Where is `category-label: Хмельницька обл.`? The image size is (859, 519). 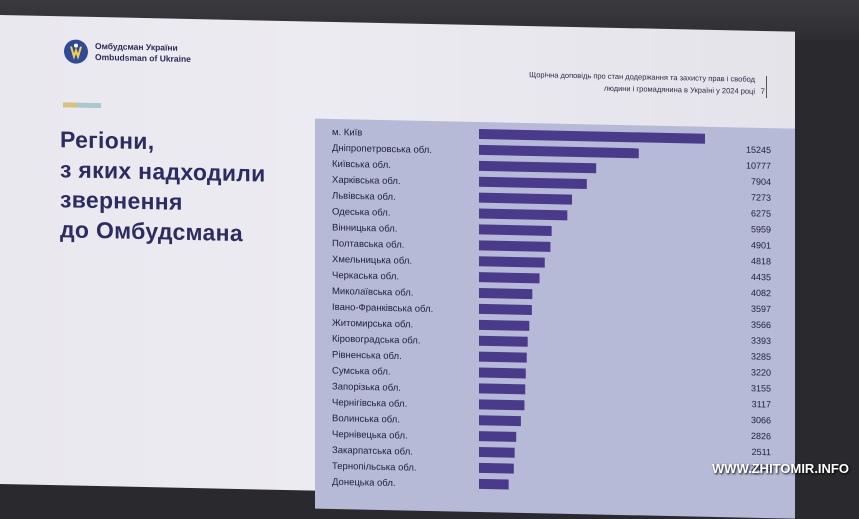 category-label: Хмельницька обл. is located at coordinates (372, 260).